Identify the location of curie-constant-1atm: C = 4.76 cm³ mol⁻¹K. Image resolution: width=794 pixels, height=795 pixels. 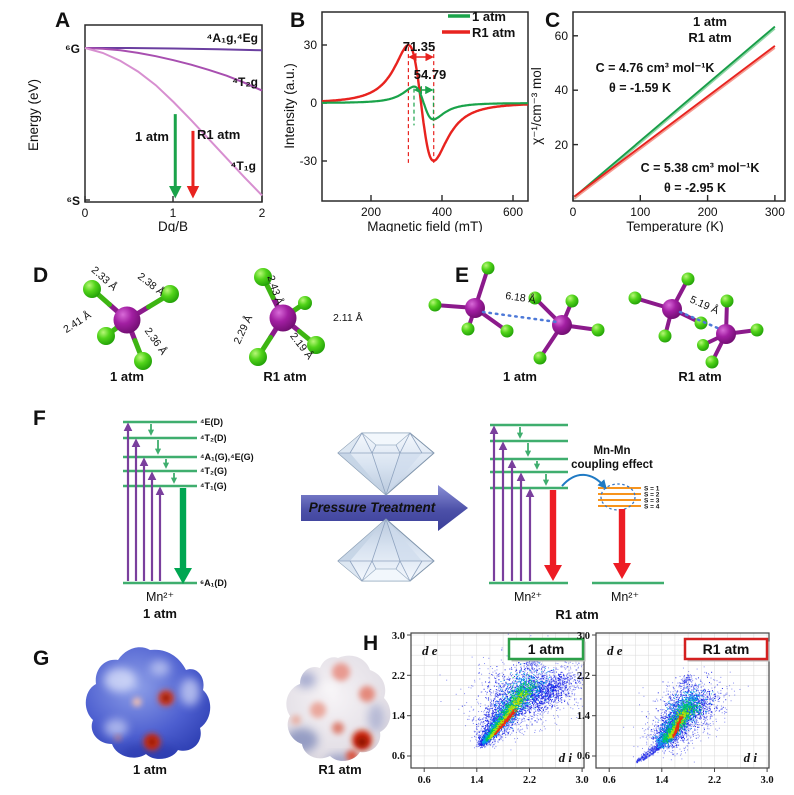
(655, 68).